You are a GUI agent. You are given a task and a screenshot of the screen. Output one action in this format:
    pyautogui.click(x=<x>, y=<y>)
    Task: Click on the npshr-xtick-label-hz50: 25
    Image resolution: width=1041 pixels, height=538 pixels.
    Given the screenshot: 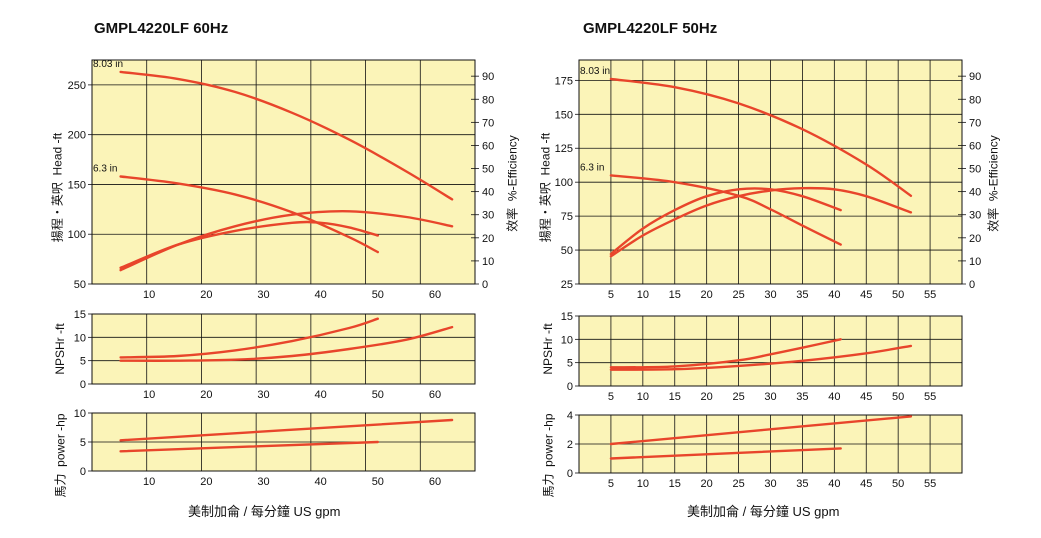 What is the action you would take?
    pyautogui.click(x=738, y=397)
    